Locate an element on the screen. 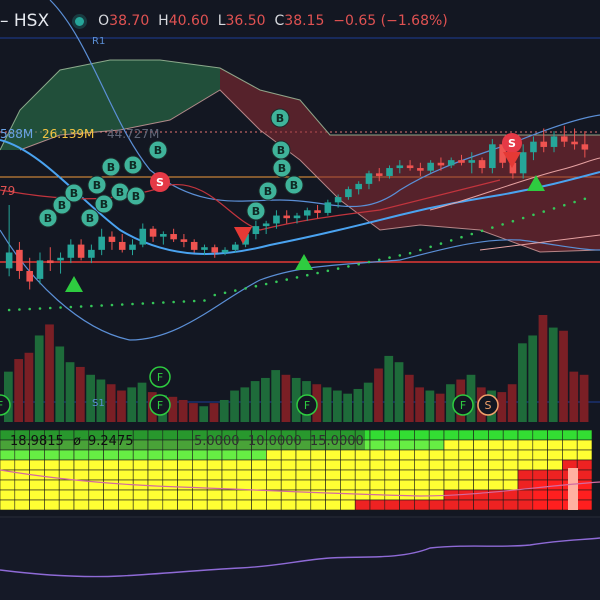 Image resolution: width=600 pixels, height=600 pixels. low-key: L is located at coordinates (221, 21).